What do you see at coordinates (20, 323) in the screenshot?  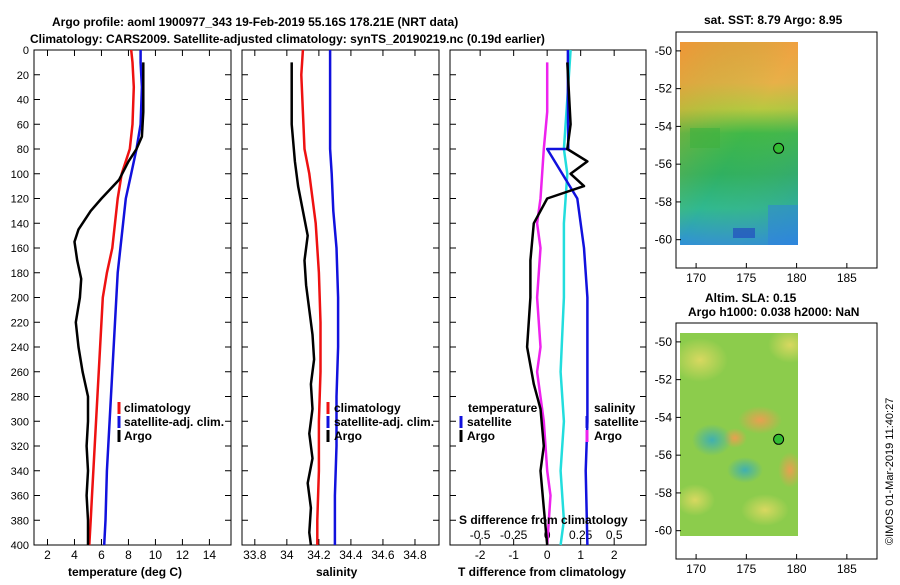 I see `depth-tick-label: 220` at bounding box center [20, 323].